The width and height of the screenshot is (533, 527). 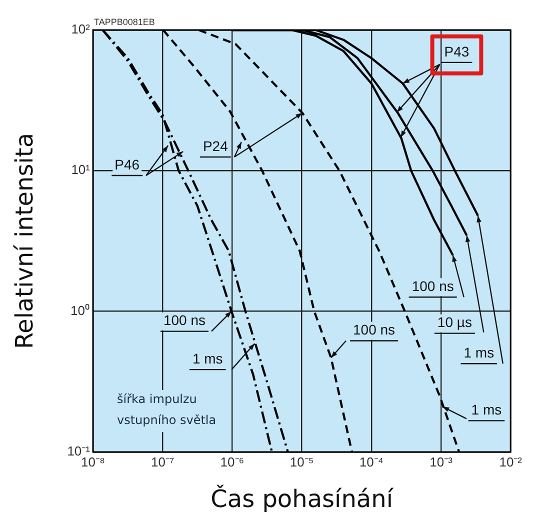 What do you see at coordinates (124, 21) in the screenshot?
I see `text: TAPPB0081EB` at bounding box center [124, 21].